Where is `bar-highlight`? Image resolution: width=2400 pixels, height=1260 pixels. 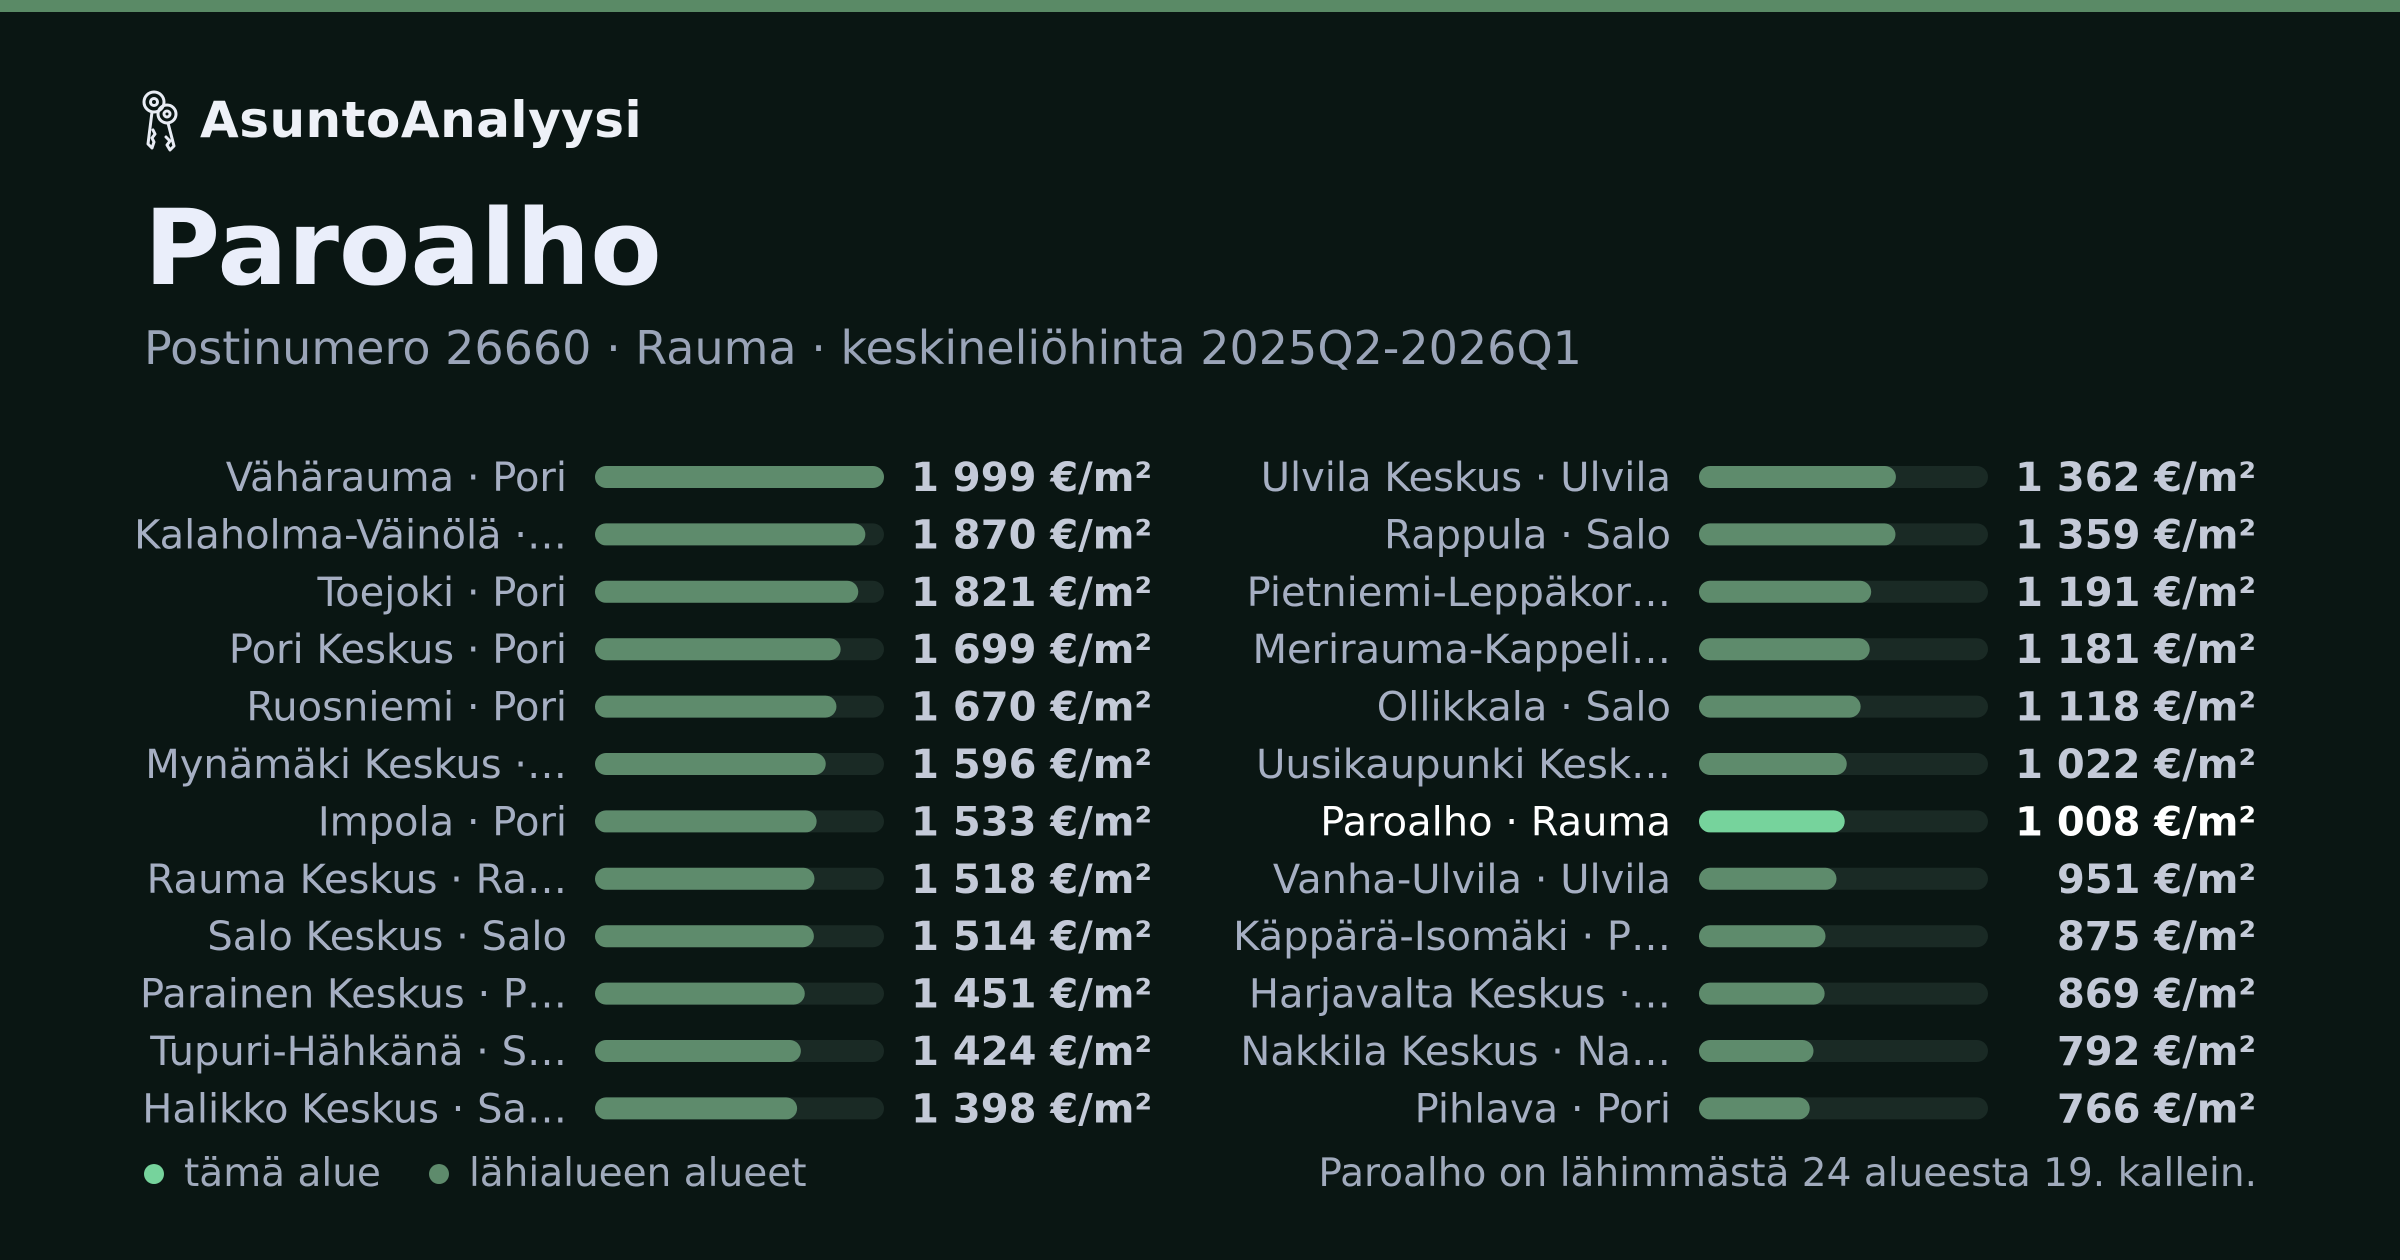
bar-highlight is located at coordinates (1772, 821).